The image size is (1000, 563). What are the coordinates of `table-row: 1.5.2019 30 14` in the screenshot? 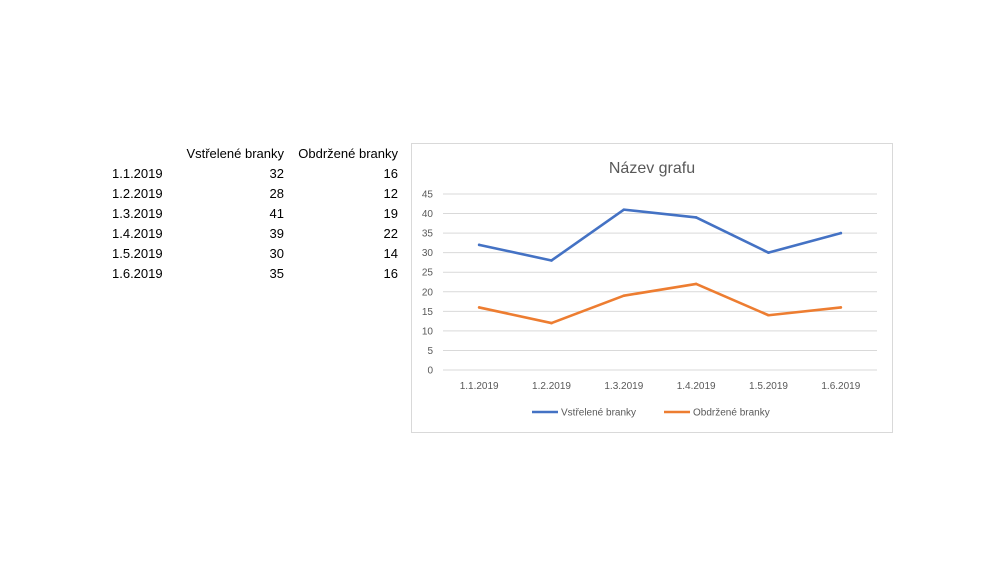 It's located at (251, 254).